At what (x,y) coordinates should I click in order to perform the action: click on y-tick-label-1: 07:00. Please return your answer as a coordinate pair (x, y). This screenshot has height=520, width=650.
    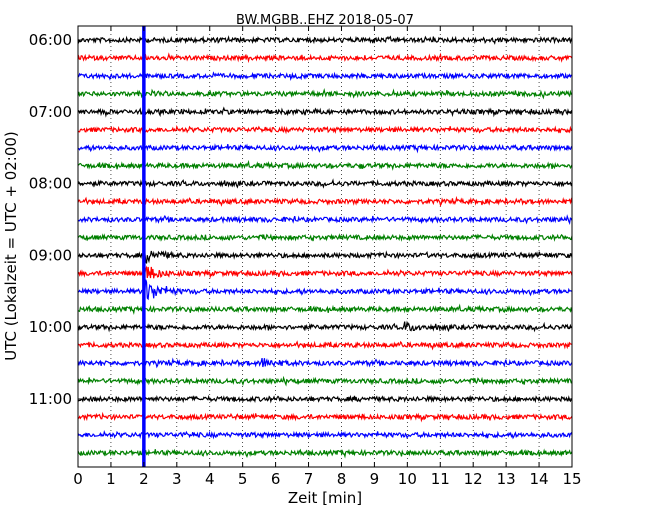
    Looking at the image, I should click on (50, 112).